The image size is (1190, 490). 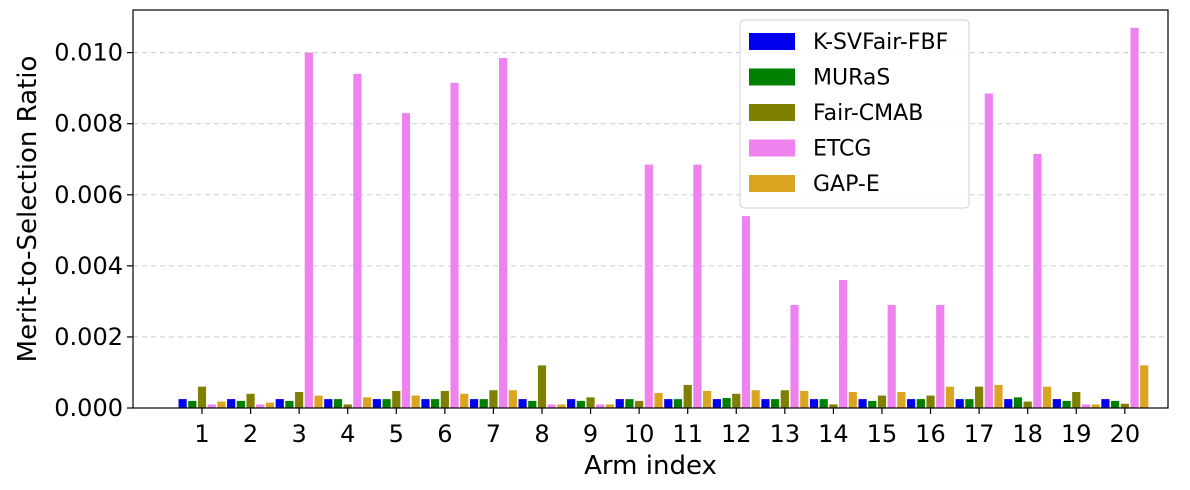 I want to click on x-axis-ticks: 1 2 3 4 5 6 7 8 9 10 11 12 13 14 15 16 17 18 19 20, so click(x=667, y=428).